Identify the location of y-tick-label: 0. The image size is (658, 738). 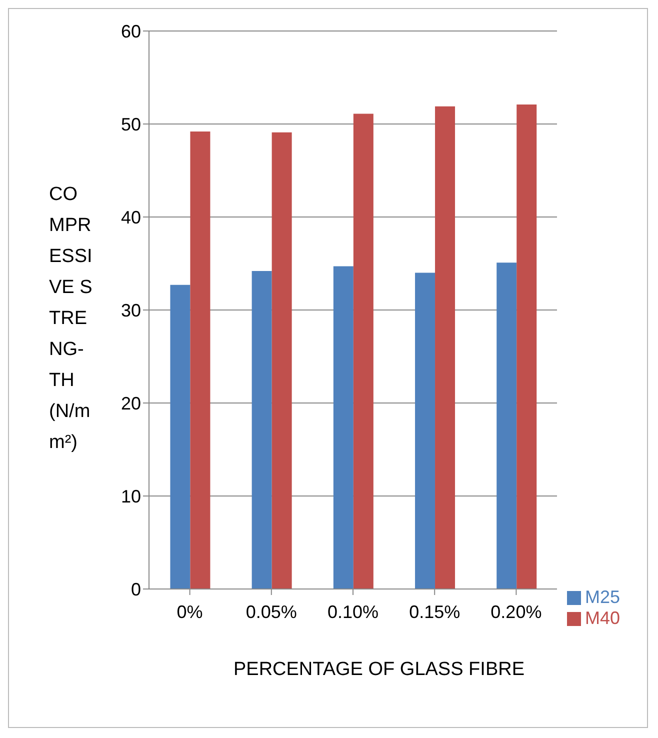
(135, 589).